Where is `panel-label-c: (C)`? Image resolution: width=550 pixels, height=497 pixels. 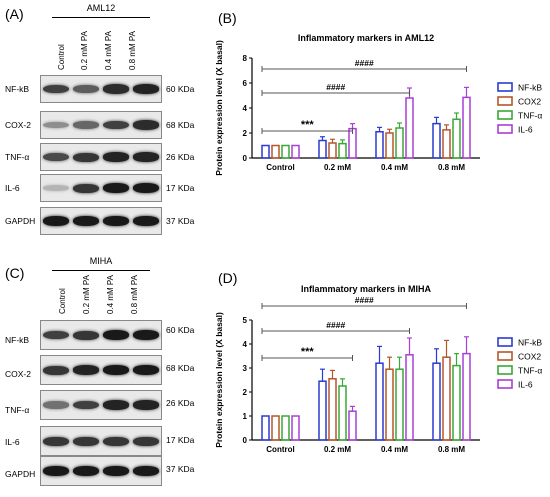
panel-label-c: (C) is located at coordinates (15, 273).